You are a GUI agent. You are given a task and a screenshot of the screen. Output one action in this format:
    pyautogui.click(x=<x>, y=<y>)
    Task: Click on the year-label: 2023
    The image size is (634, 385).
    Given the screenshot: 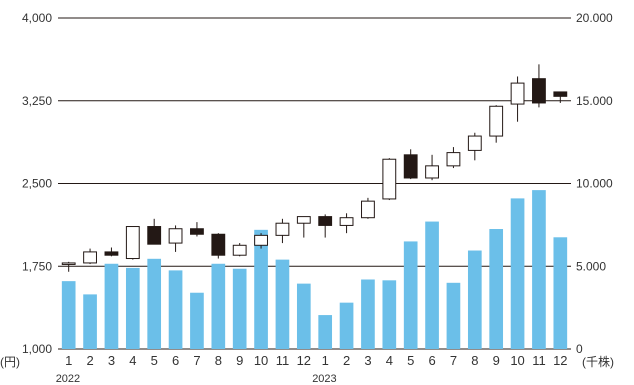 What is the action you would take?
    pyautogui.click(x=324, y=379)
    